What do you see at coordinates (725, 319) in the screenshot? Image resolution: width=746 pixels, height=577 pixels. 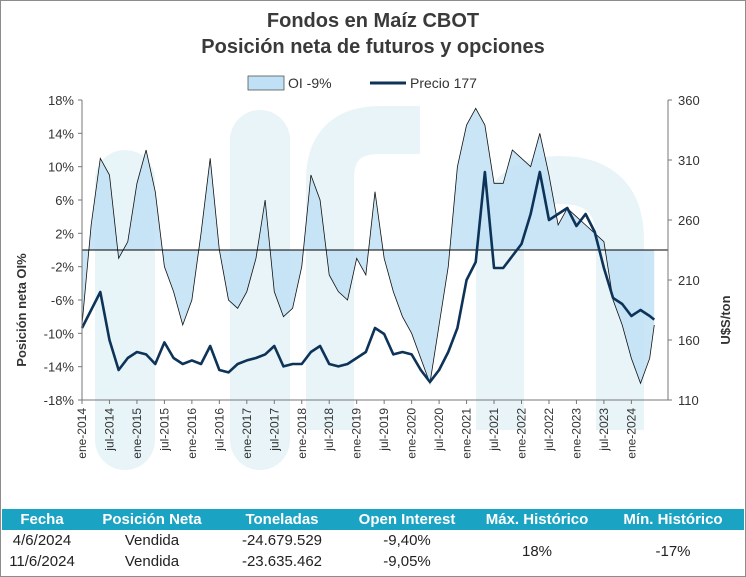 I see `y-axis-right-label: U$S/ton` at bounding box center [725, 319].